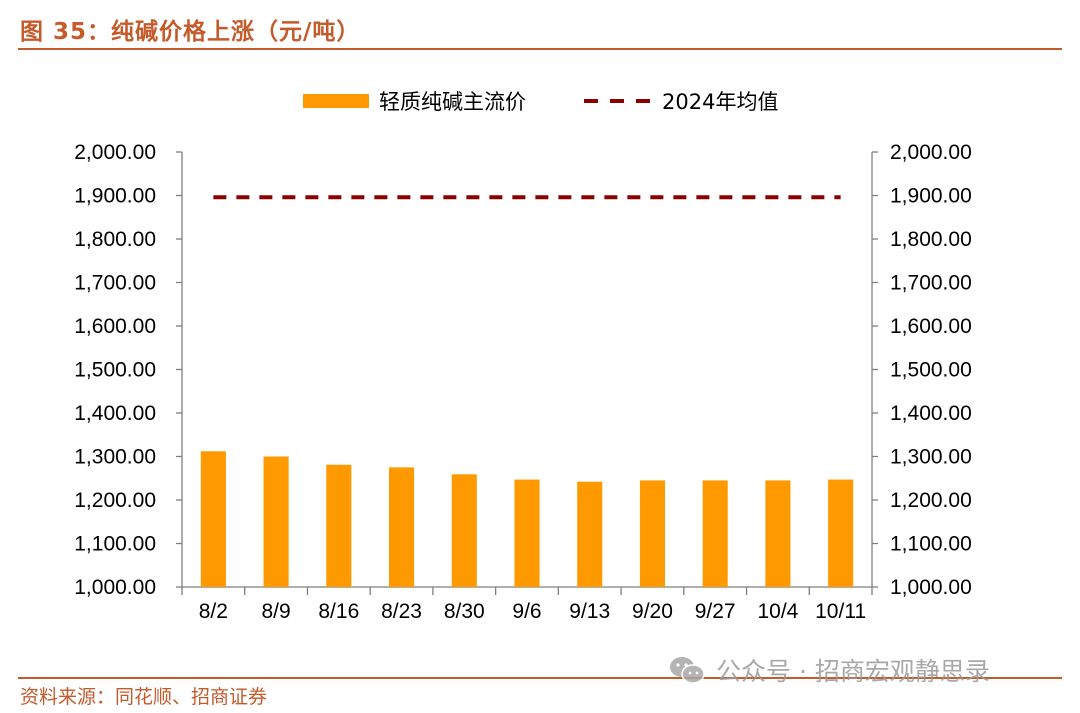 The height and width of the screenshot is (713, 1080). Describe the element at coordinates (540, 678) in the screenshot. I see `footer-divider` at that location.